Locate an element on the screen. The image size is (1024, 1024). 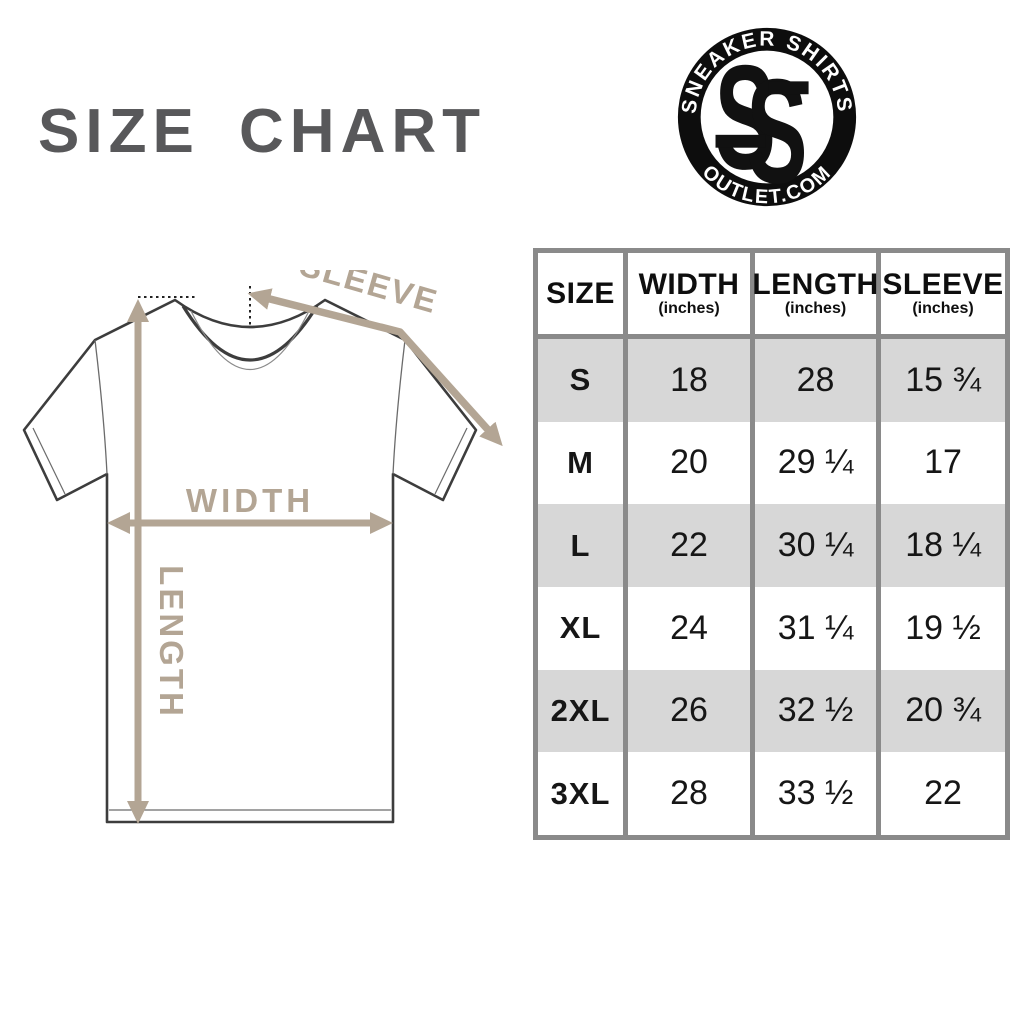
cell-size: XL is located at coordinates (580, 628).